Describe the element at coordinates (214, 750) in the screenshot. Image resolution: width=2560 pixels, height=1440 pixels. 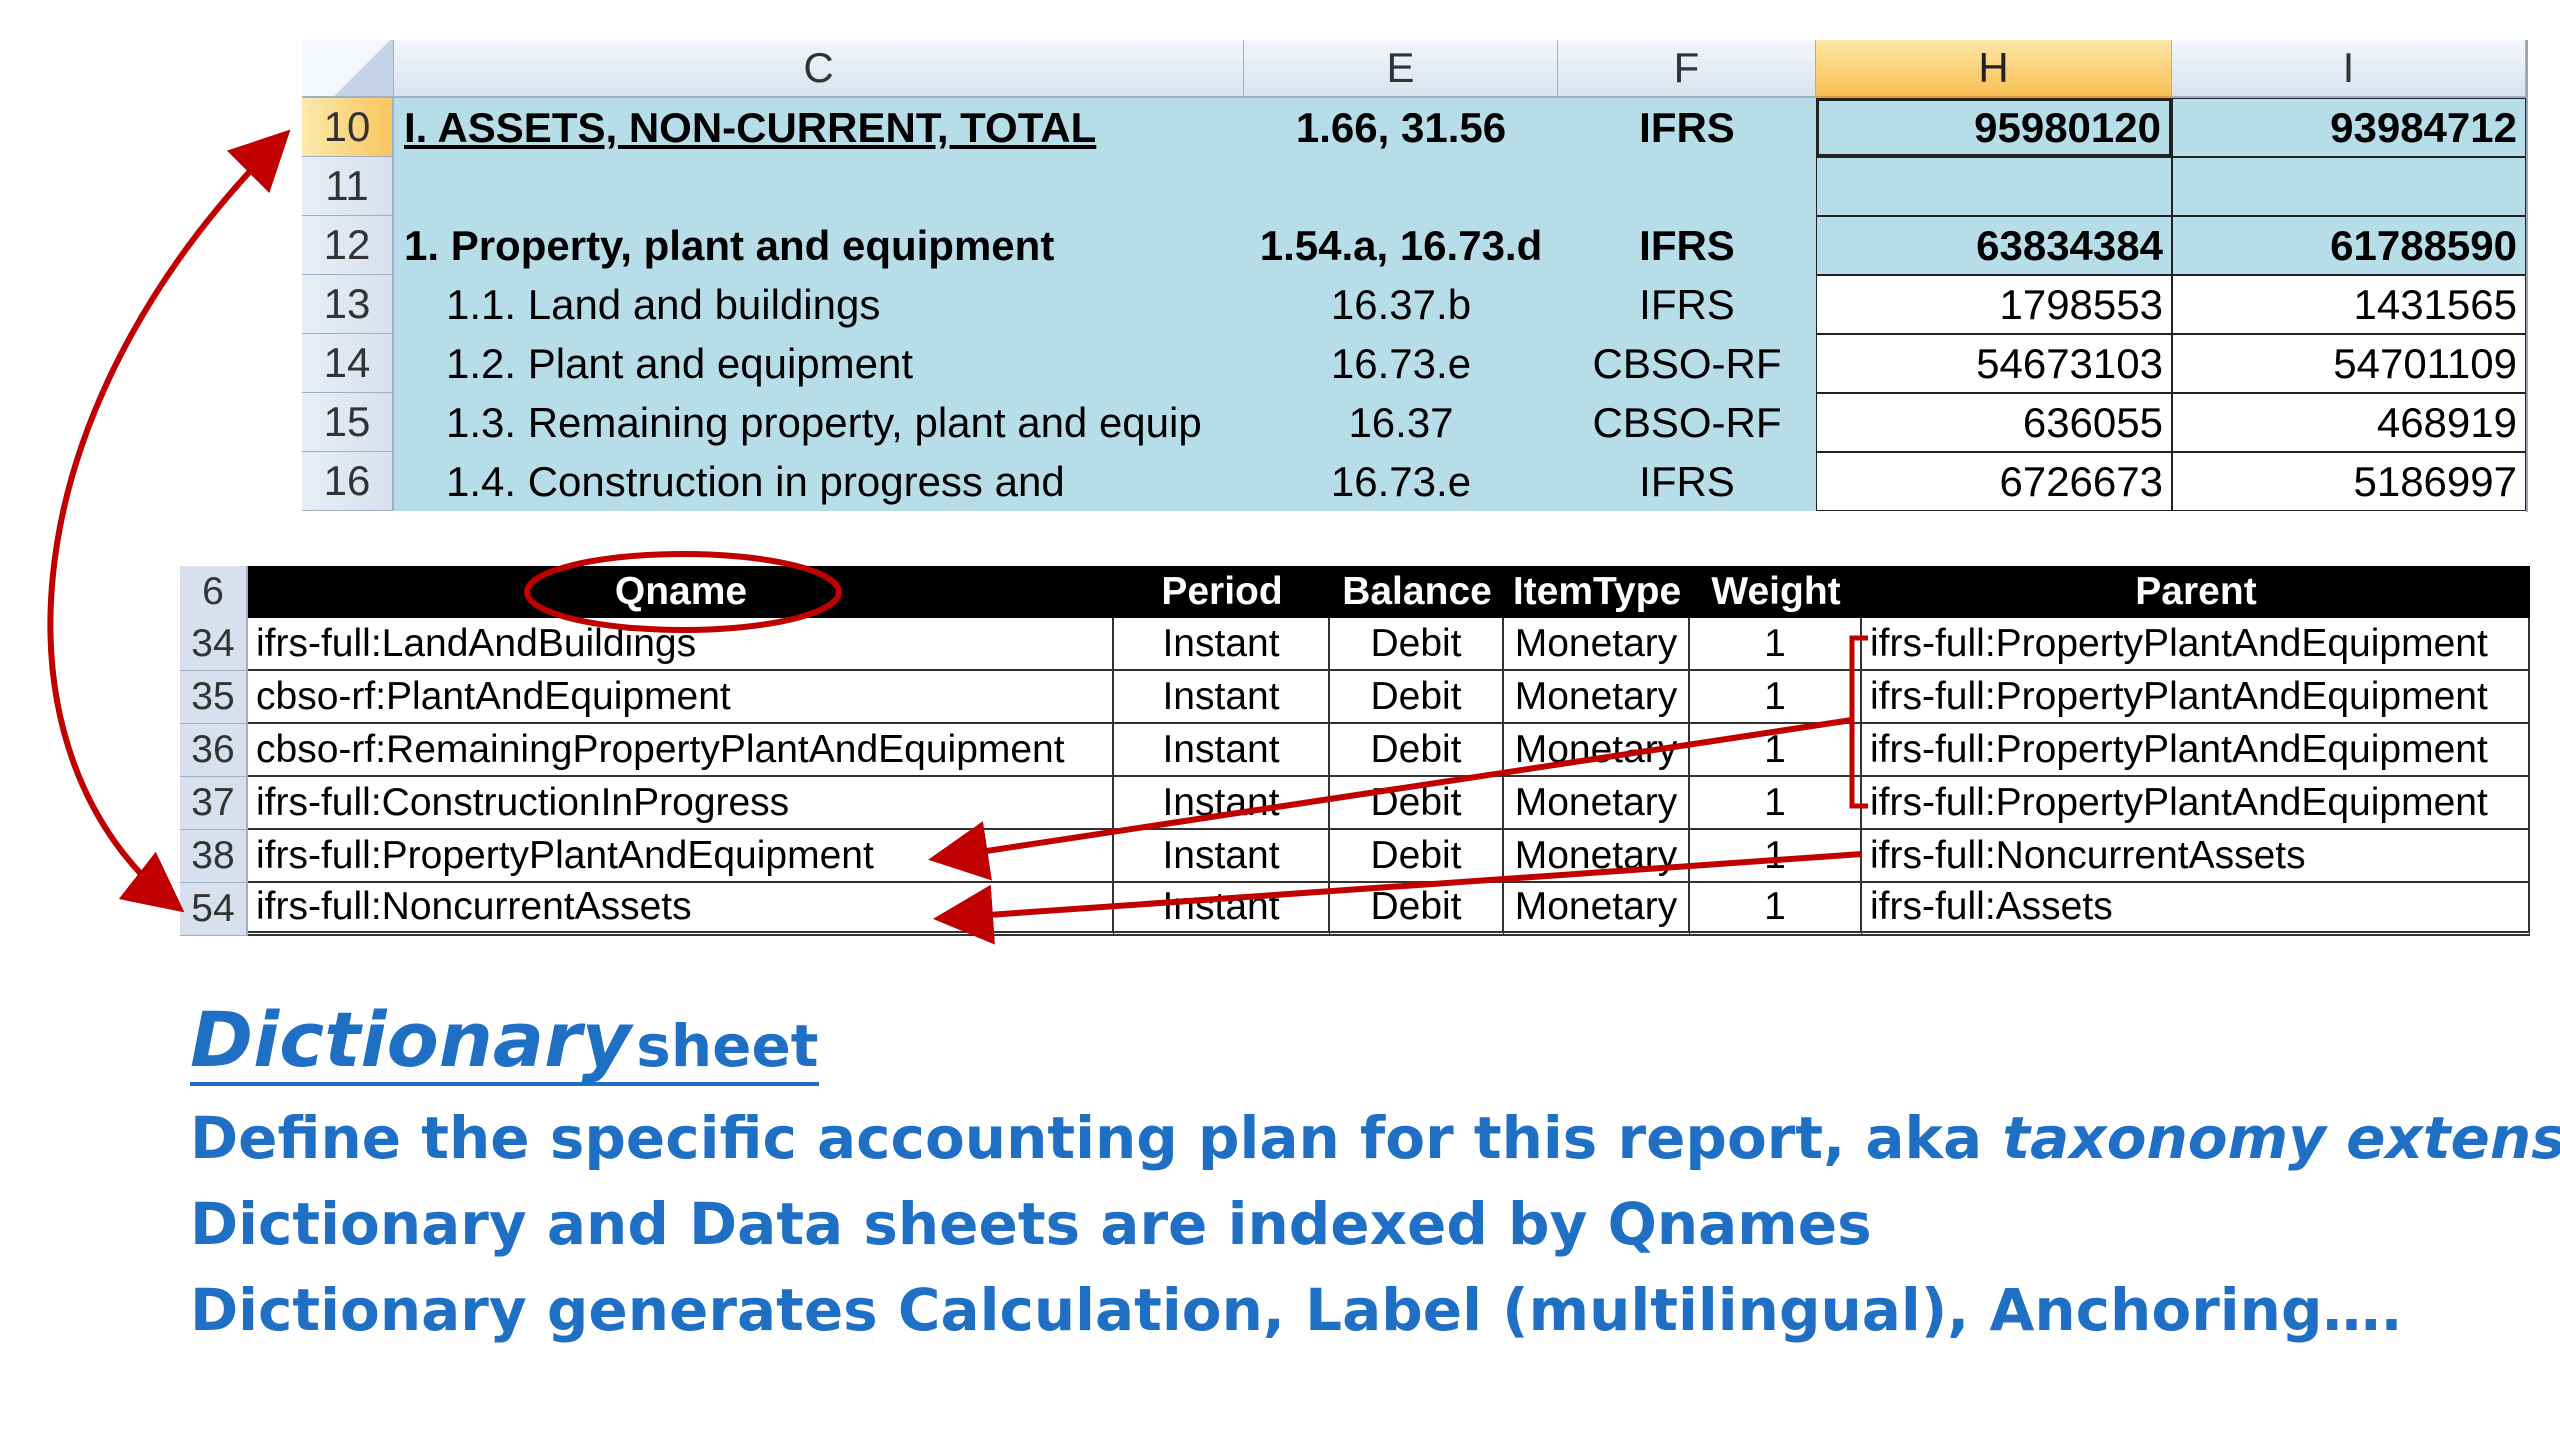
I see `row-header: 36` at that location.